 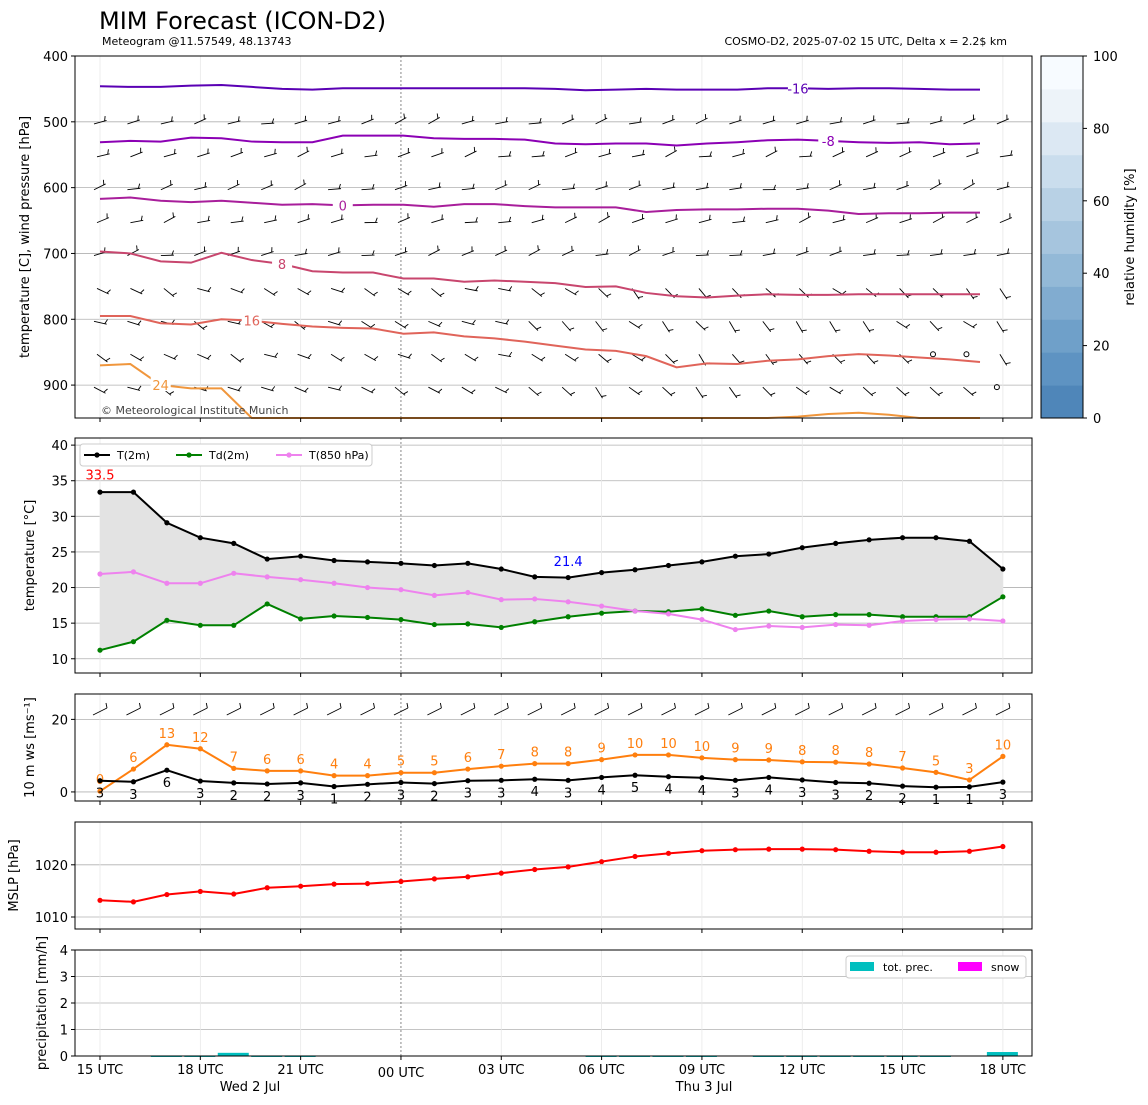 I want to click on x-tick-label: 15 UTC, so click(x=902, y=1070).